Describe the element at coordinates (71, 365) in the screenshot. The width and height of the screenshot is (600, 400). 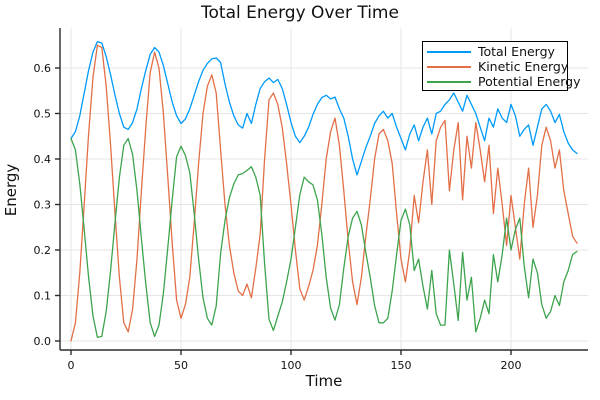
I see `x-tick-label: 0` at that location.